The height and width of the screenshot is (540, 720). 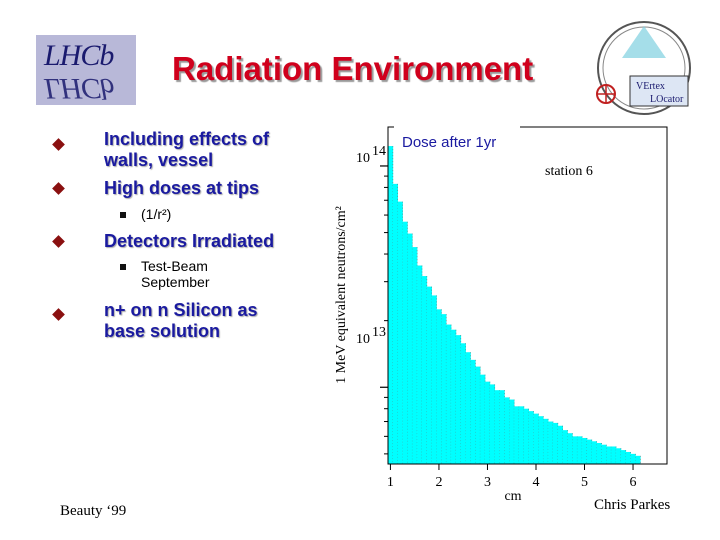 What do you see at coordinates (584, 482) in the screenshot?
I see `x-tick-label: 5` at bounding box center [584, 482].